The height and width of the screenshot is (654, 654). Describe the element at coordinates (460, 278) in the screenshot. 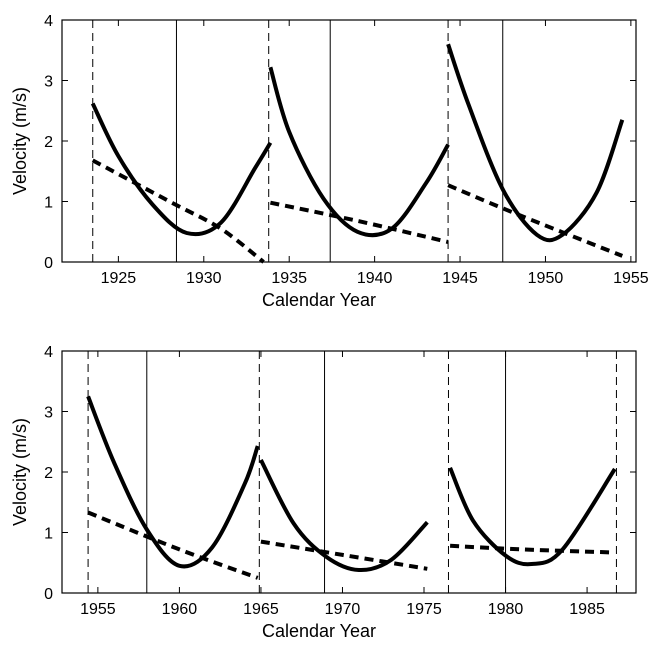

I see `x-tick-label: 1945` at that location.